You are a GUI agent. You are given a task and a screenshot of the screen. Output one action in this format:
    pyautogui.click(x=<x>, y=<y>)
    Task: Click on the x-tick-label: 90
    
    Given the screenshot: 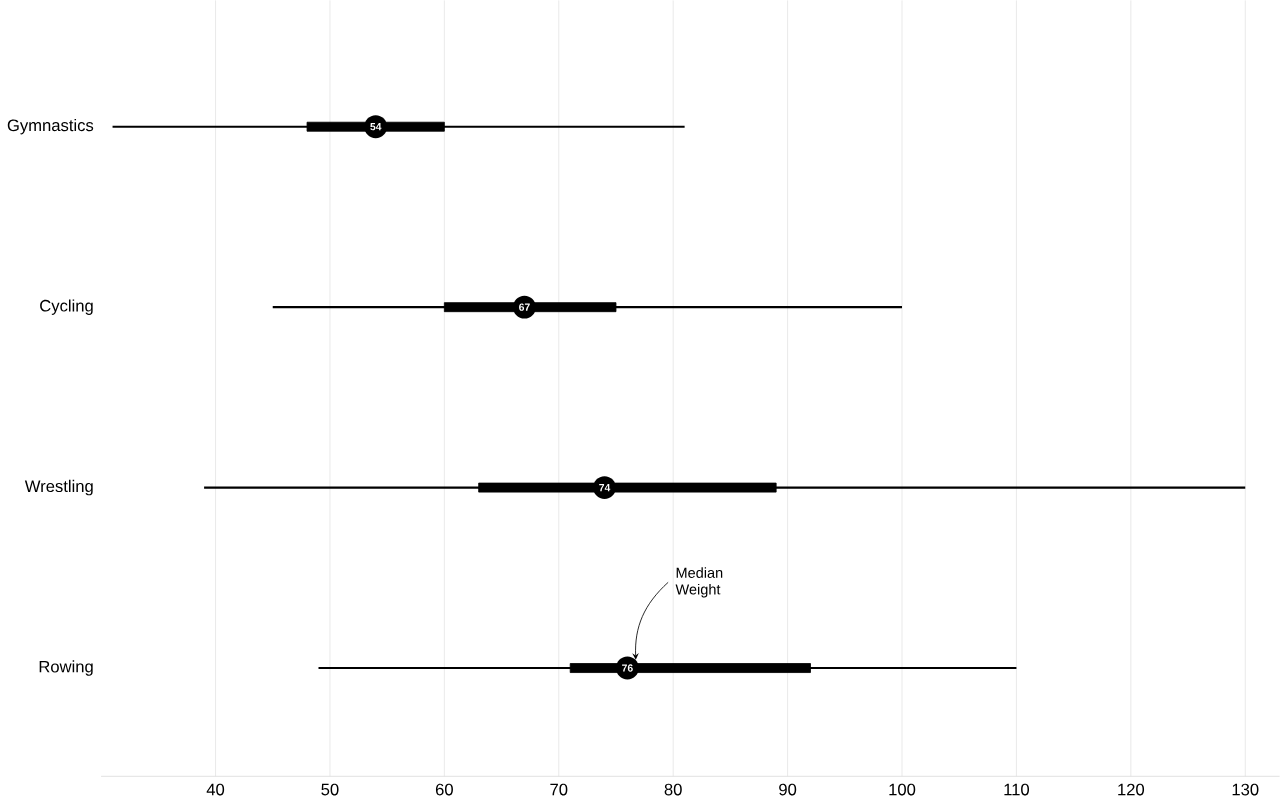 What is the action you would take?
    pyautogui.click(x=788, y=789)
    